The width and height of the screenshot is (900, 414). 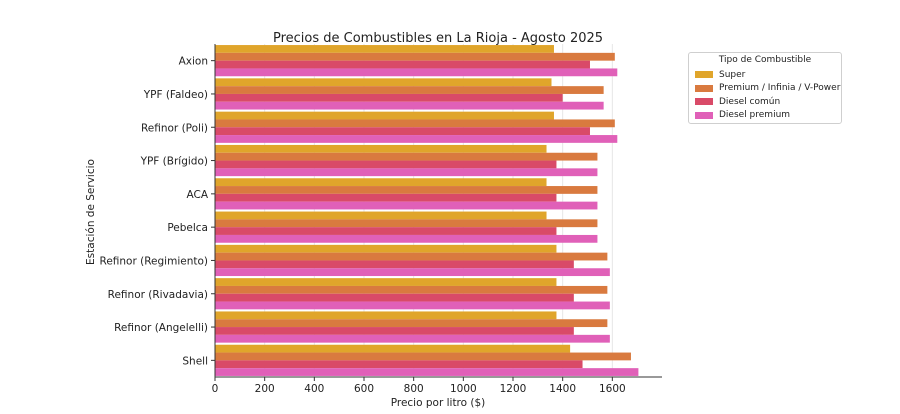 I want to click on category-label: Pebelca, so click(x=187, y=228).